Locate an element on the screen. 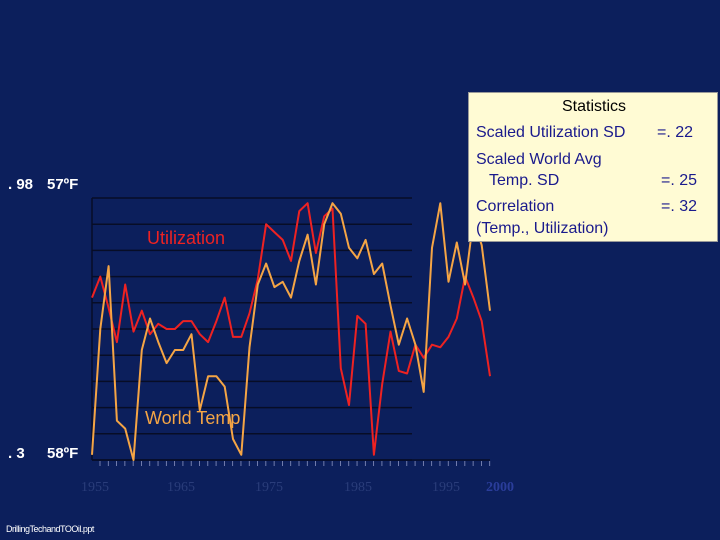 This screenshot has height=540, width=720. y-left-bottom-label: . 3 is located at coordinates (16, 453).